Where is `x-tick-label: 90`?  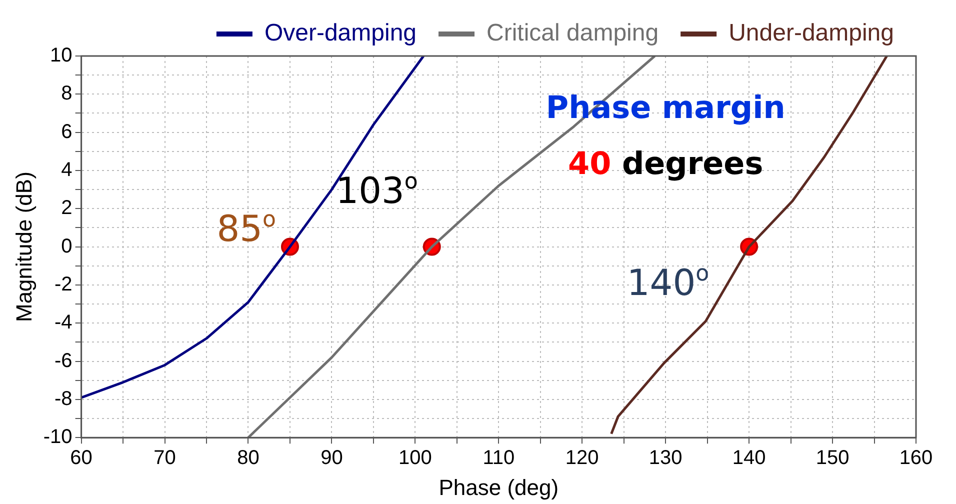 x-tick-label: 90 is located at coordinates (331, 458).